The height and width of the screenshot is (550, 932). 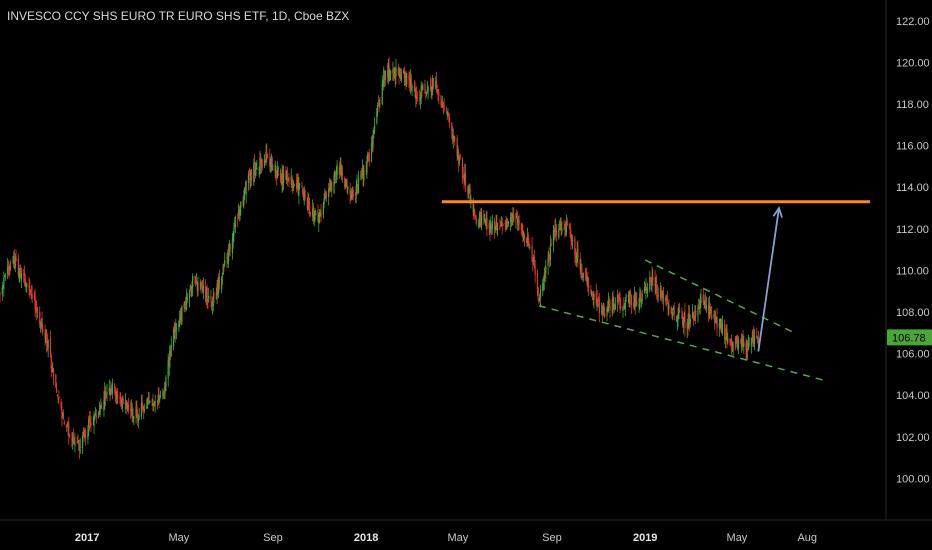 I want to click on x-tick-label: May, so click(x=178, y=538).